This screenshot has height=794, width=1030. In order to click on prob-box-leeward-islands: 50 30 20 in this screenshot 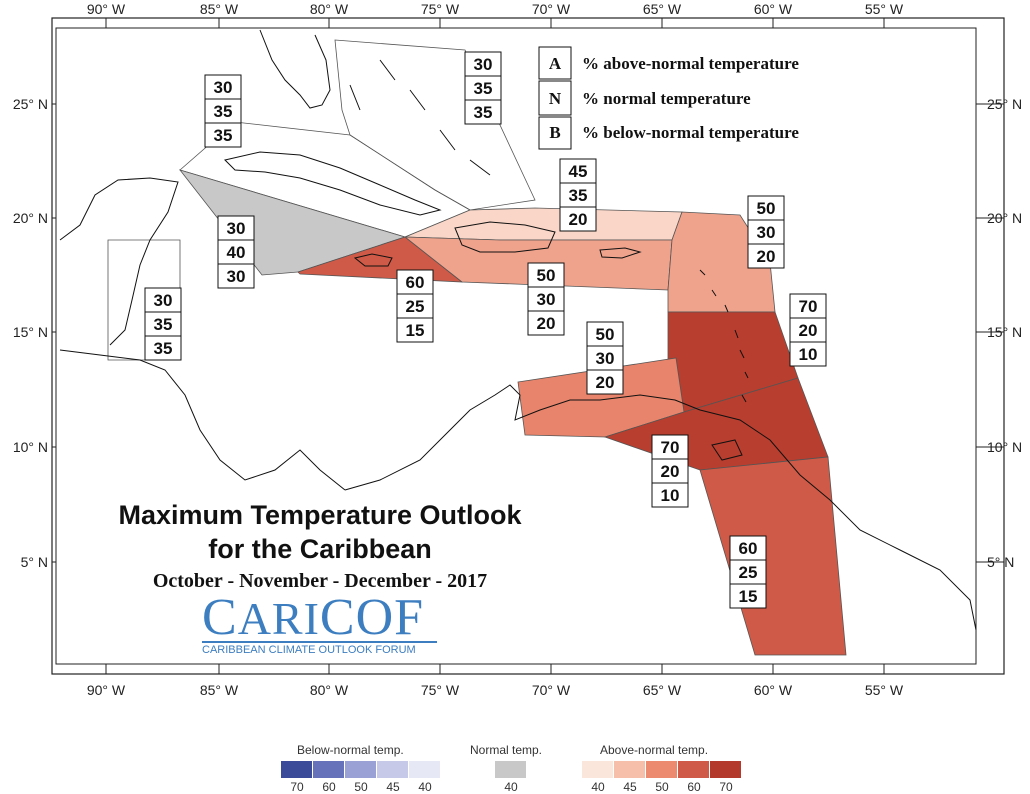, I will do `click(766, 232)`.